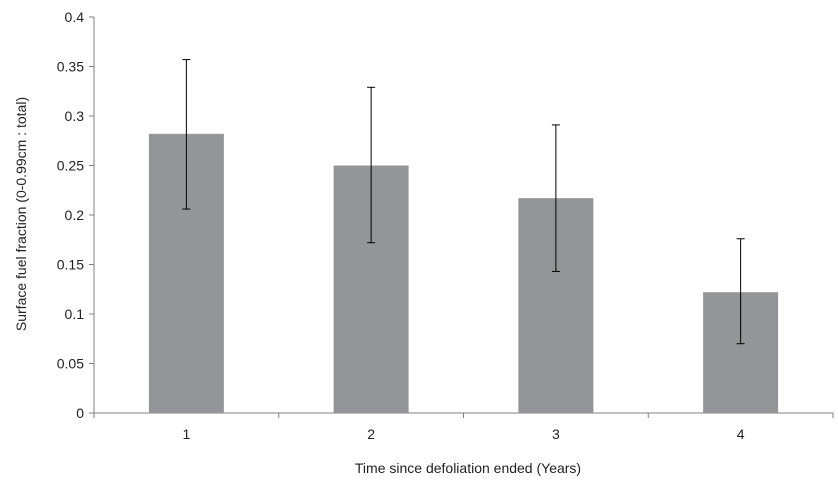 This screenshot has height=483, width=838. I want to click on y-tick-label: 0, so click(80, 413).